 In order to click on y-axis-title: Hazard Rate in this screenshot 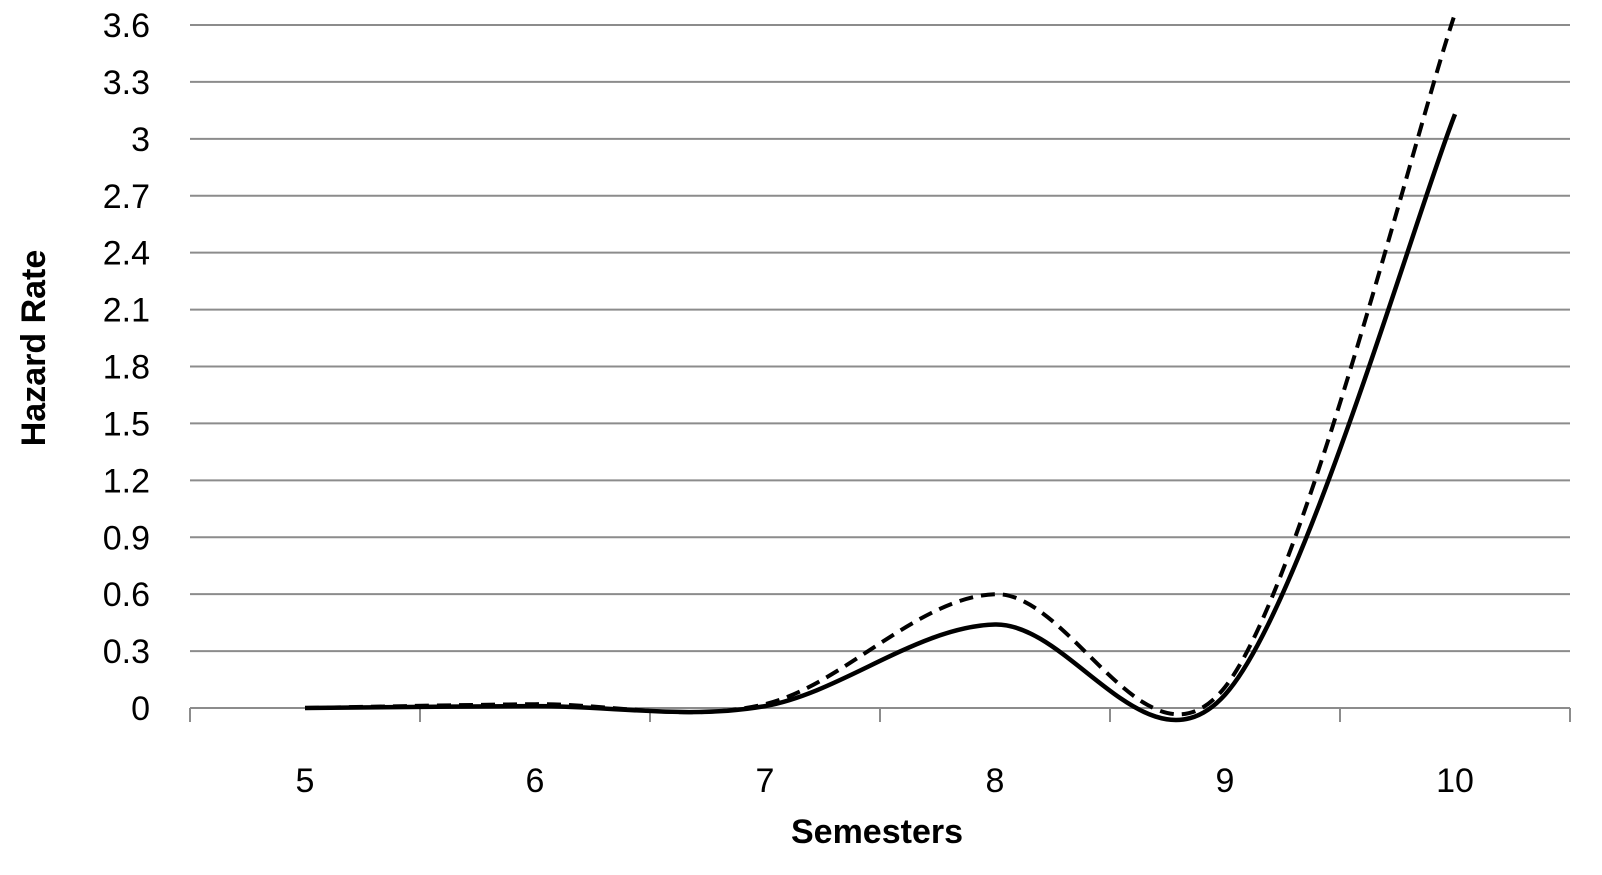, I will do `click(34, 348)`.